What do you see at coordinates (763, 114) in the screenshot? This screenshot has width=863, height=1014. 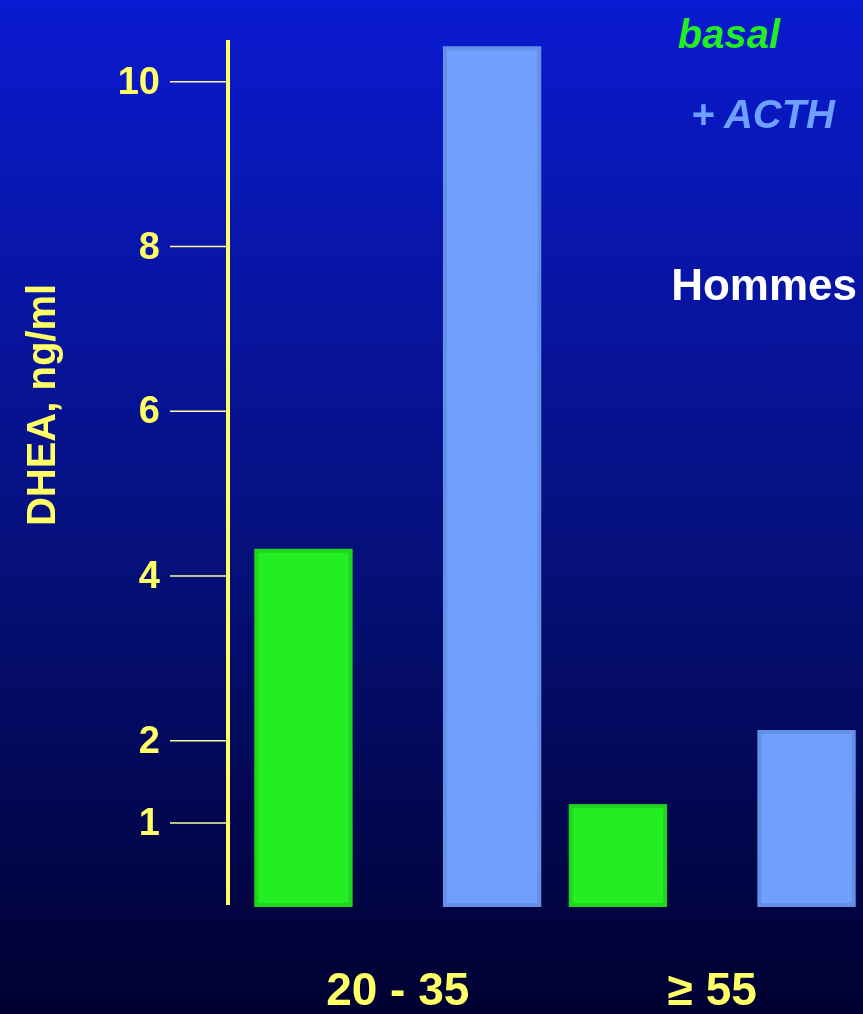 I see `text: + ACTH` at bounding box center [763, 114].